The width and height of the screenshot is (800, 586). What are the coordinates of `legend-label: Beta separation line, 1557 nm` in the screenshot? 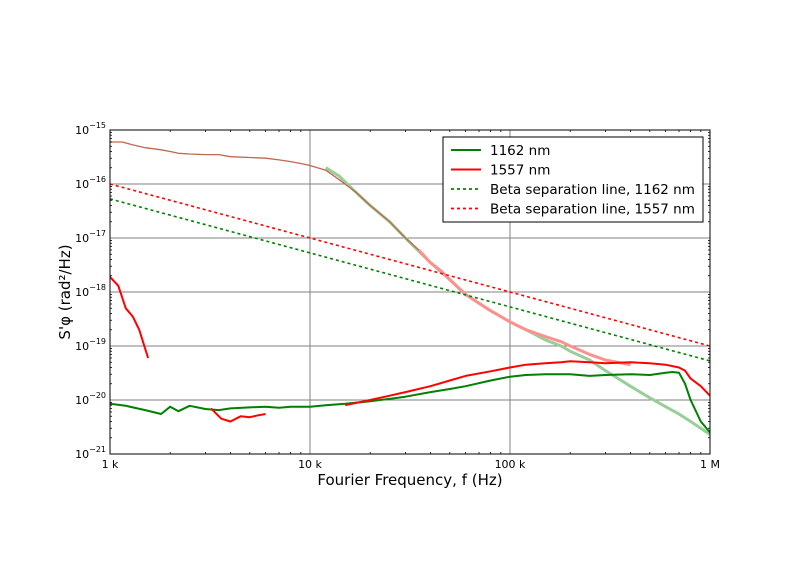 It's located at (592, 210).